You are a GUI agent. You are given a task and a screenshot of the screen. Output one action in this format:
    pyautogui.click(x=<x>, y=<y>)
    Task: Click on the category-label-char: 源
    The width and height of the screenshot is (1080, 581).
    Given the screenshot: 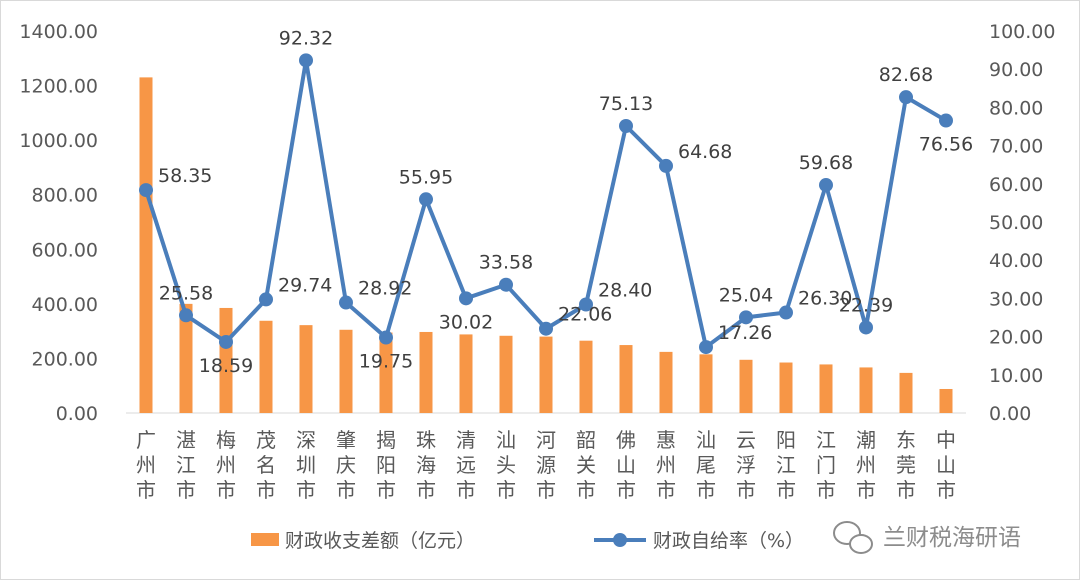 What is the action you would take?
    pyautogui.click(x=546, y=465)
    